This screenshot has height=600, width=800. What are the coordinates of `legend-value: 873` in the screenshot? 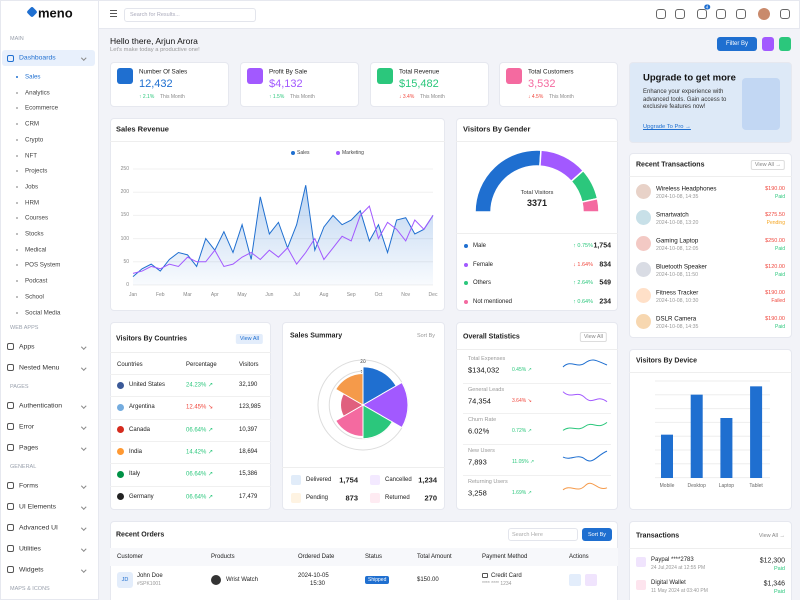 It's located at (351, 498).